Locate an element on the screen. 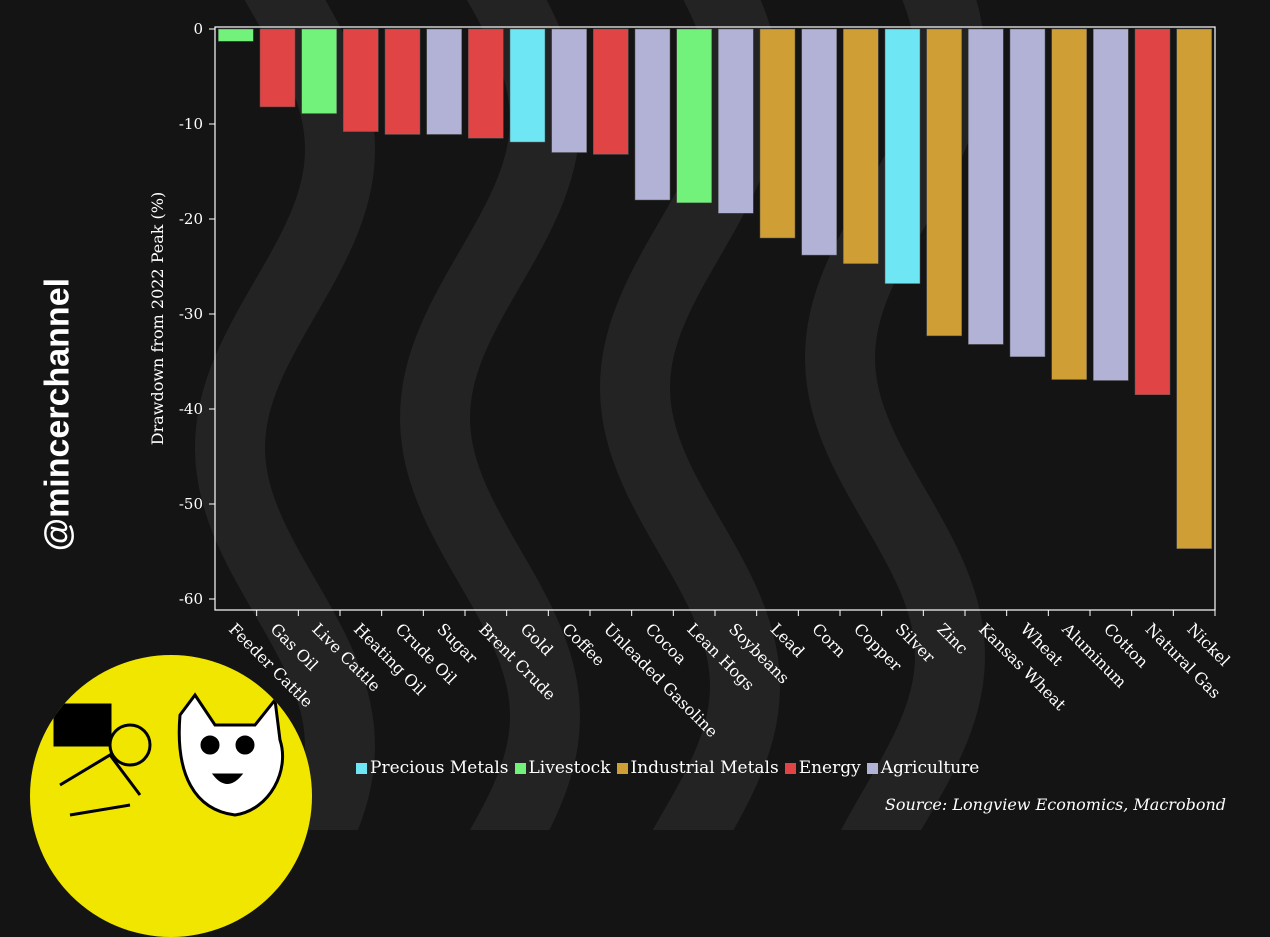  bar-aluminum is located at coordinates (1069, 204).